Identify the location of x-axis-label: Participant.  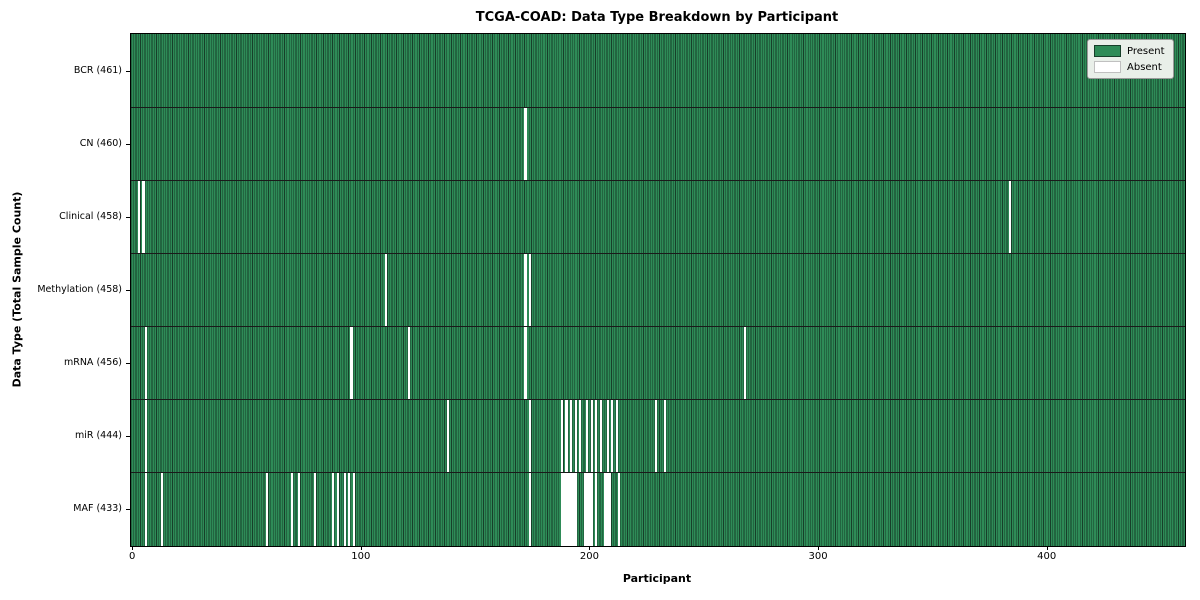
(657, 578).